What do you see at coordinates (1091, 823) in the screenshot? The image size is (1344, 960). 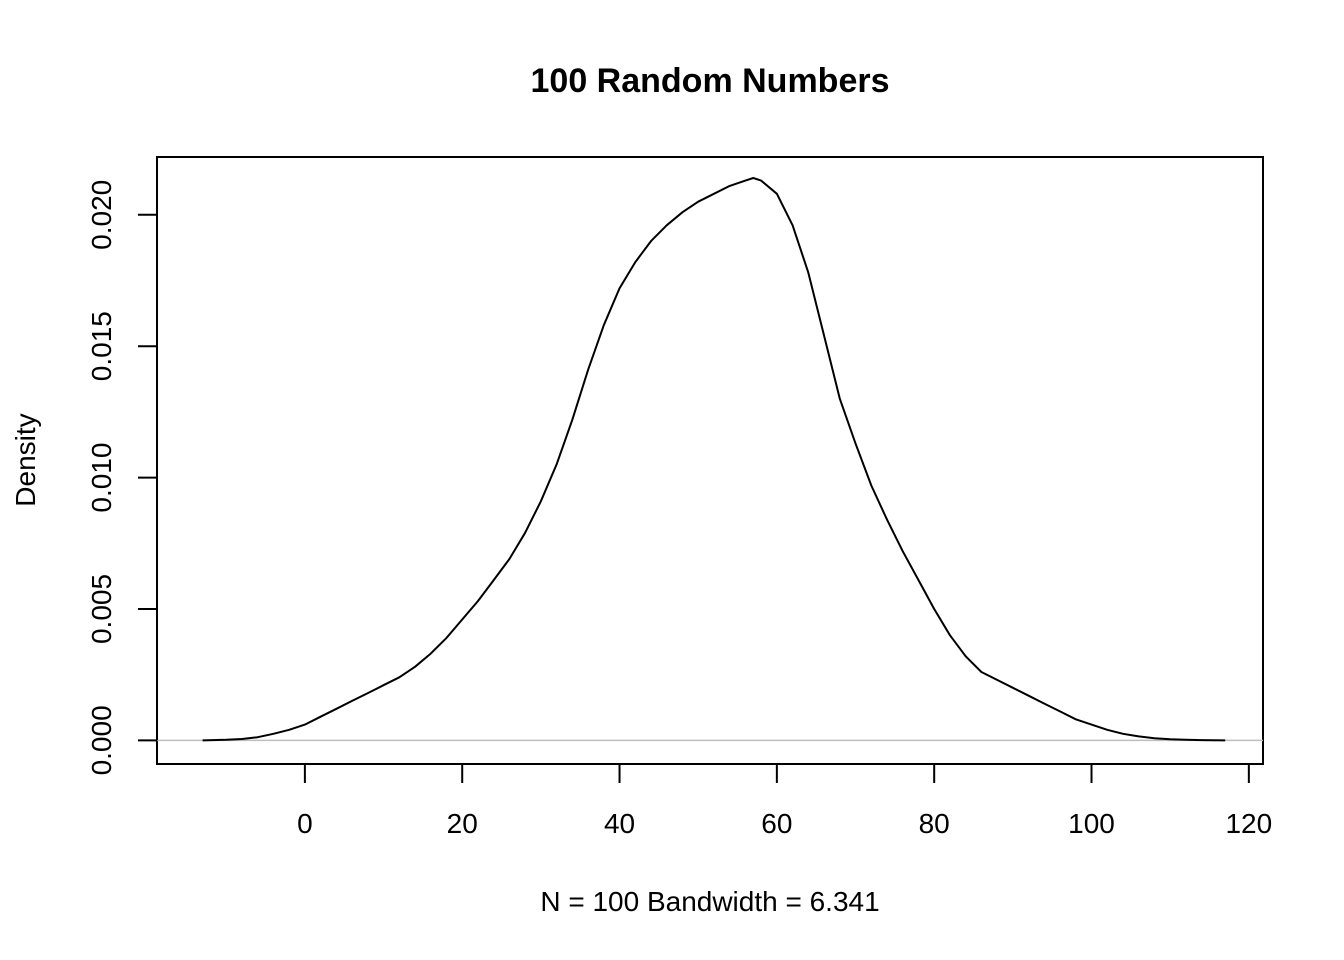 I see `x-tick-label: 100` at bounding box center [1091, 823].